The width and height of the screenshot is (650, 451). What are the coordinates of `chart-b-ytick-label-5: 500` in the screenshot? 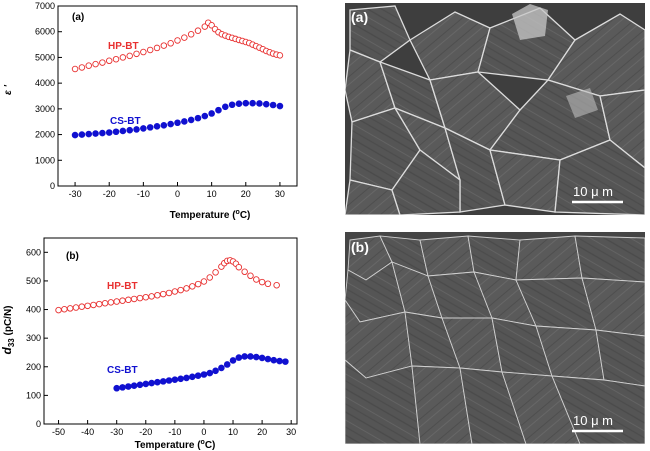 It's located at (33, 281).